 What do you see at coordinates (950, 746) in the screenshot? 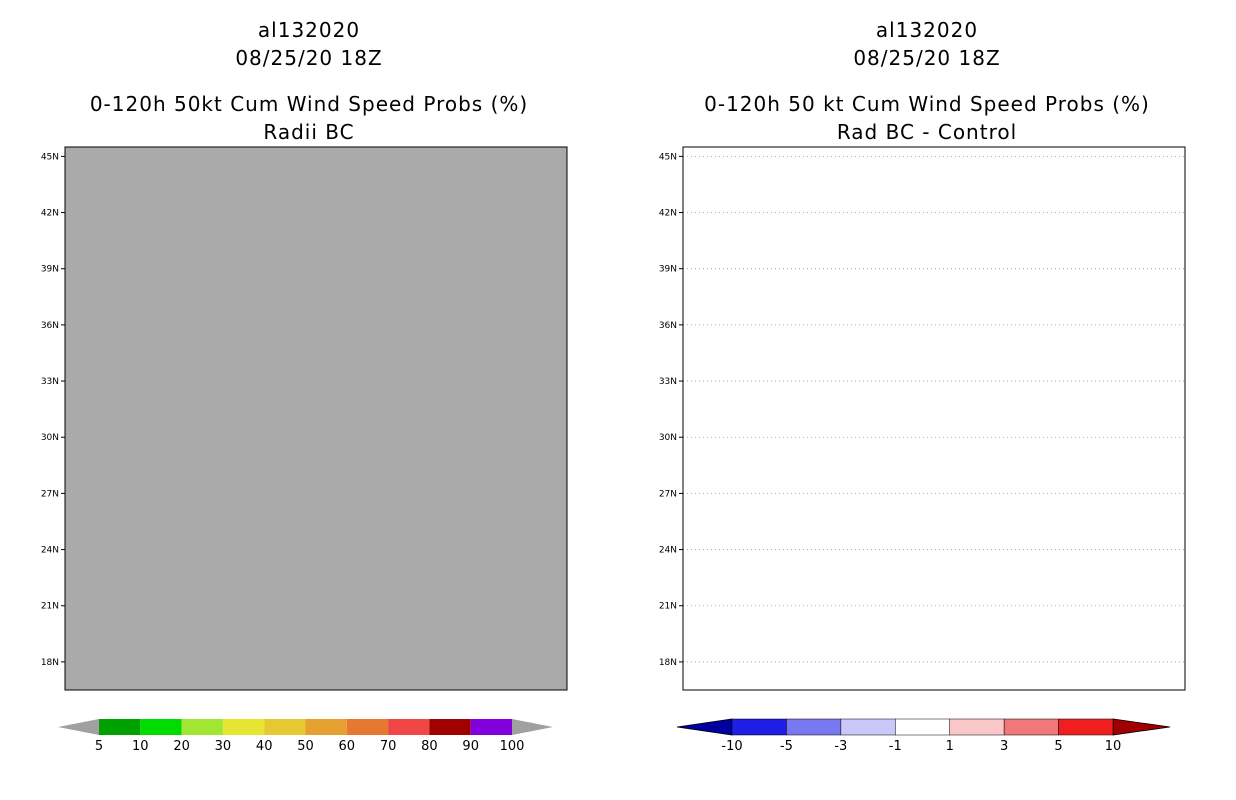
I see `colorbar-label: 1` at bounding box center [950, 746].